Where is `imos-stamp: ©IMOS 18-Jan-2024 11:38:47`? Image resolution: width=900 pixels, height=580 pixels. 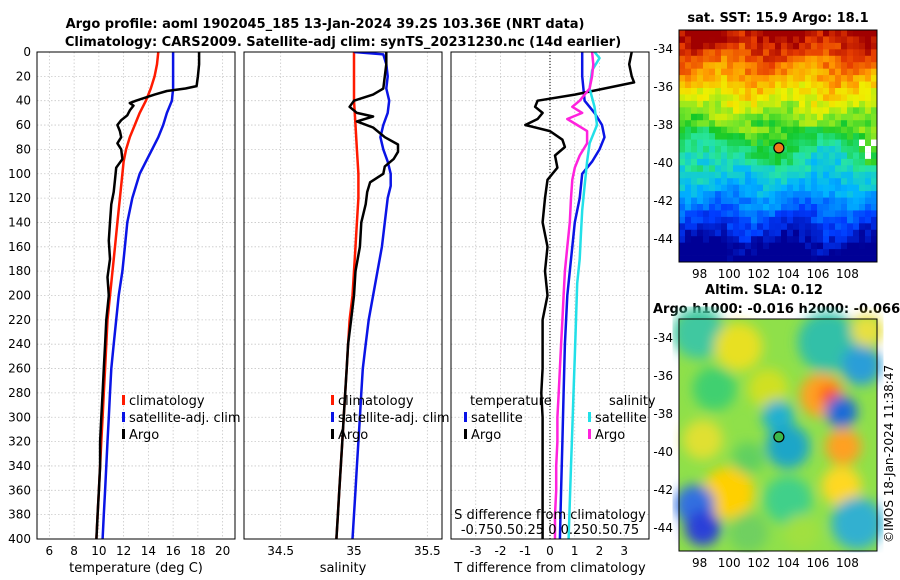
imos-stamp: ©IMOS 18-Jan-2024 11:38:47 is located at coordinates (889, 454).